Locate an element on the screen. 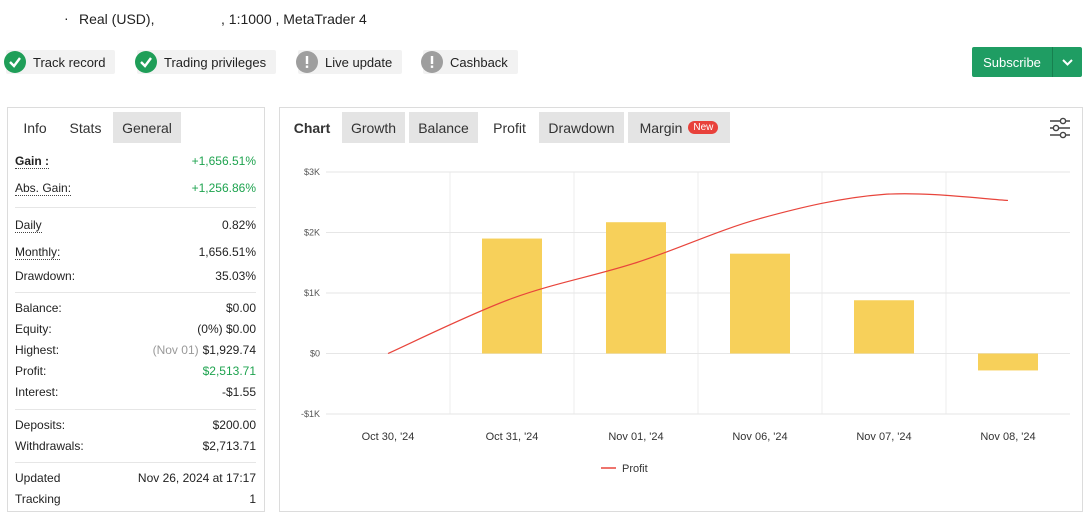  stat-value: 35.03% is located at coordinates (235, 276).